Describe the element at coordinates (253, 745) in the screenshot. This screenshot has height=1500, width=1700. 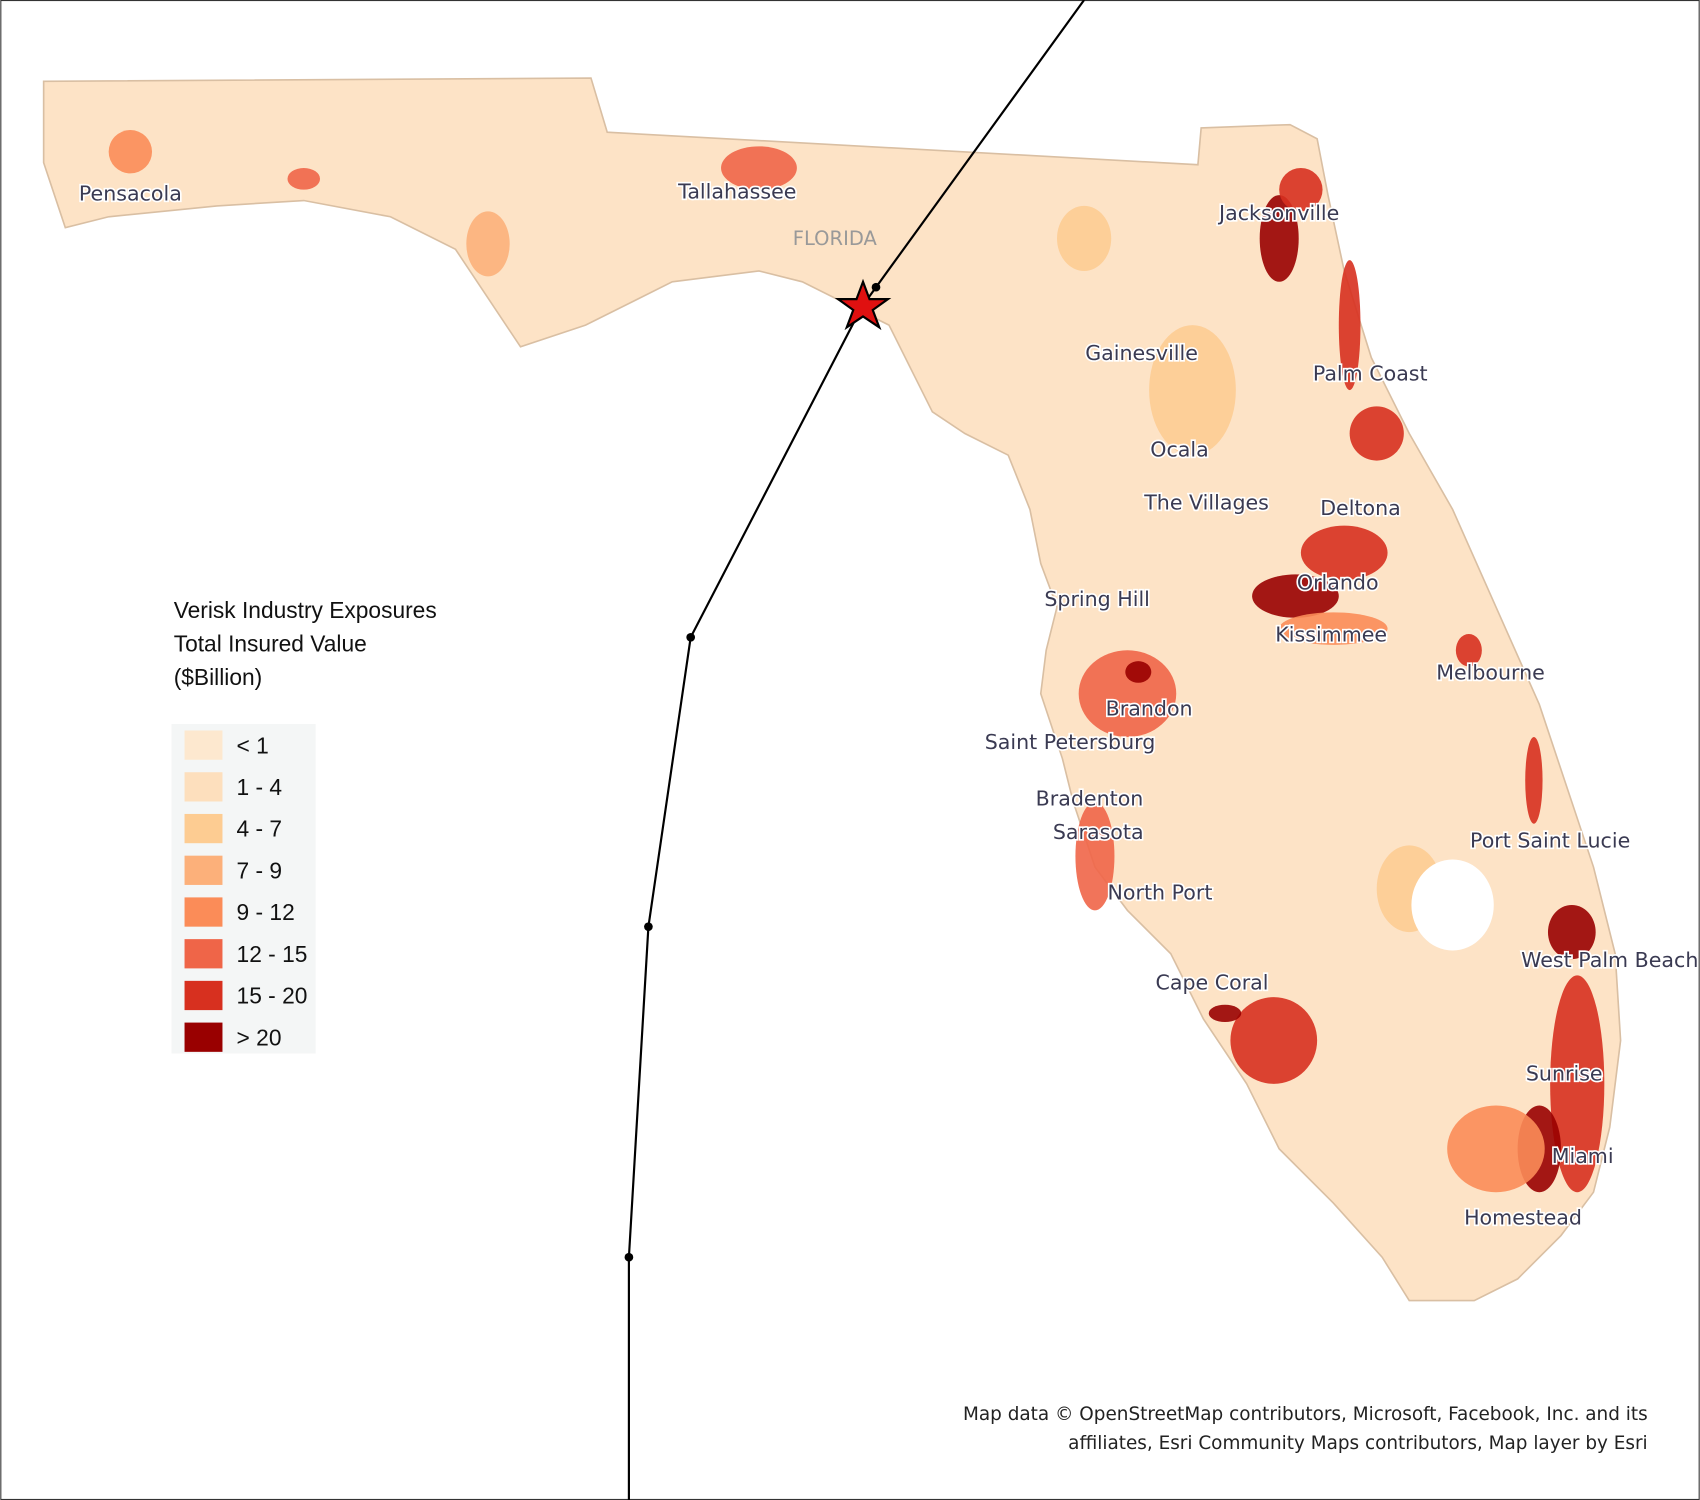
I see `legend-label: < 1` at that location.